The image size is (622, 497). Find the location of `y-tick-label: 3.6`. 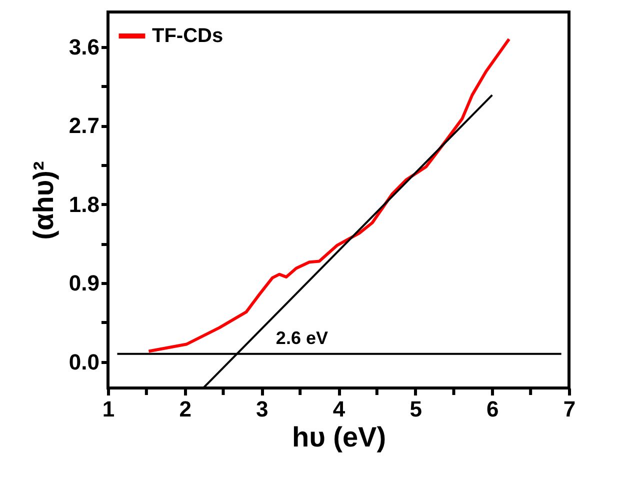

y-tick-label: 3.6 is located at coordinates (84, 47).